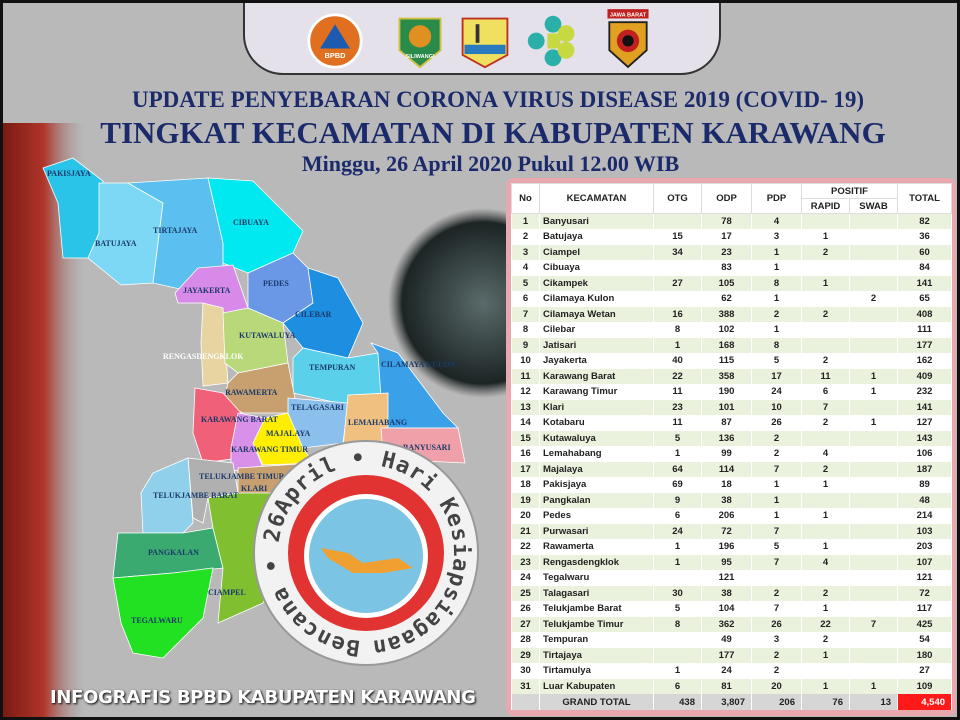 This screenshot has height=720, width=960. Describe the element at coordinates (925, 562) in the screenshot. I see `cell-total: 107` at that location.